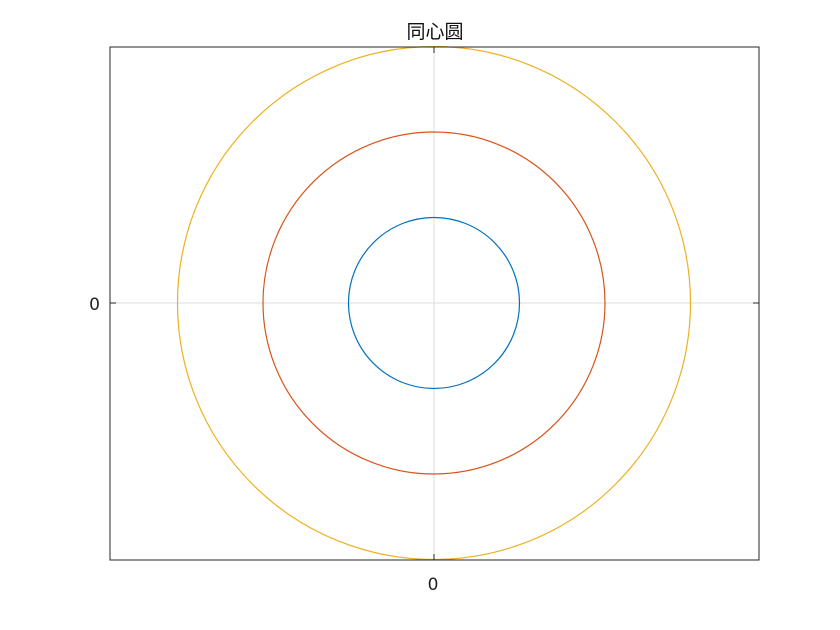 The width and height of the screenshot is (840, 630). Describe the element at coordinates (433, 585) in the screenshot. I see `x-tick-label-0: 0` at that location.